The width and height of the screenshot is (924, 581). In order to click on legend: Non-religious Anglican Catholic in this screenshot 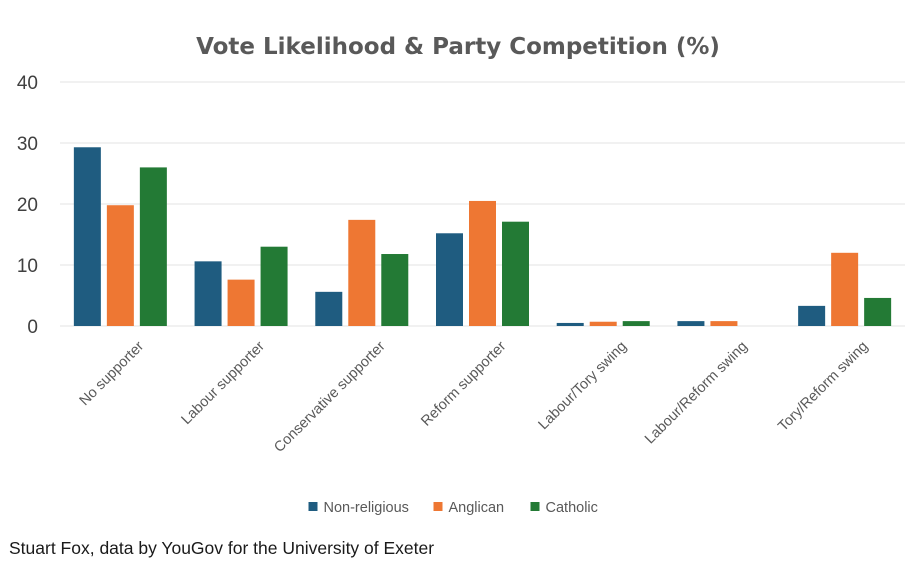, I will do `click(453, 508)`.